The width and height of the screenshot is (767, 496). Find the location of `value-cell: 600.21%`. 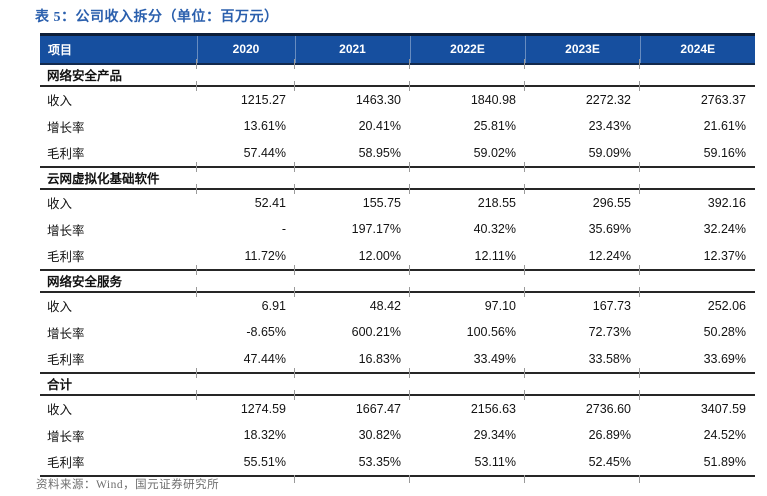

value-cell: 600.21% is located at coordinates (376, 332).